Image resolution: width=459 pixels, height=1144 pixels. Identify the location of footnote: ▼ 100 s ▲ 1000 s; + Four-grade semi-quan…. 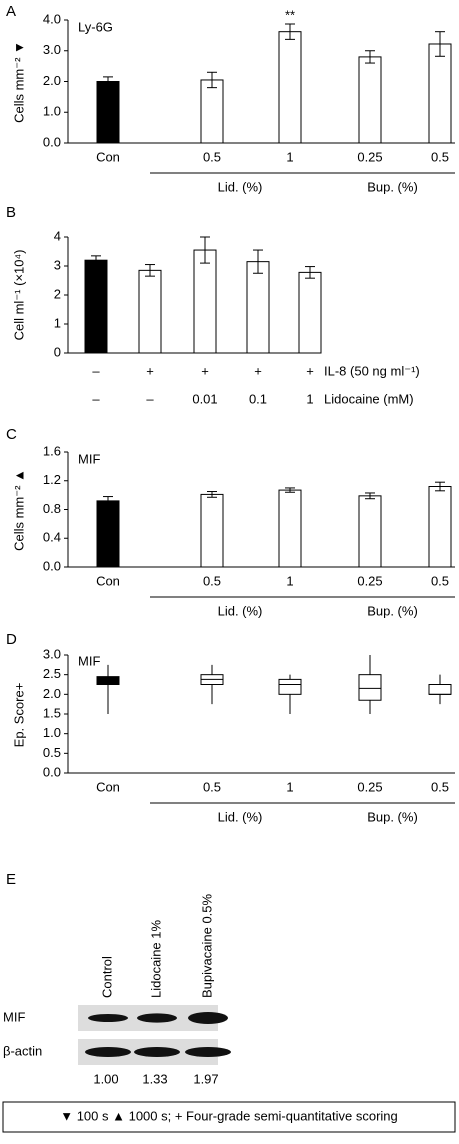
(229, 1115).